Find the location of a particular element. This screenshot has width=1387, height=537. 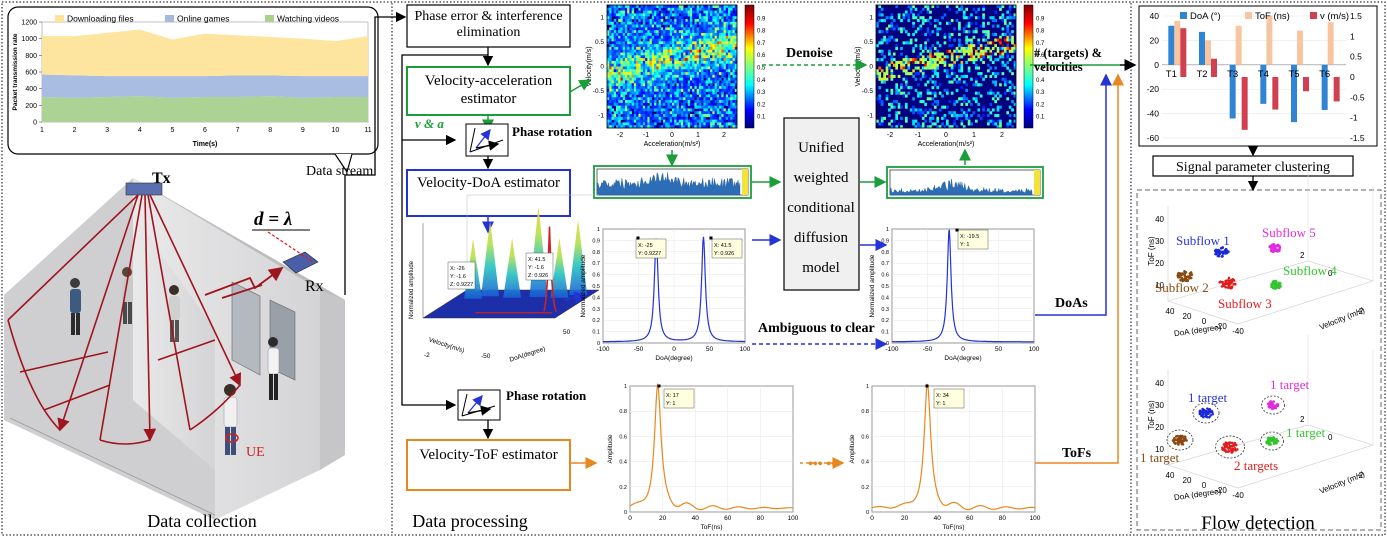

plot-frame is located at coordinates (711, 449).